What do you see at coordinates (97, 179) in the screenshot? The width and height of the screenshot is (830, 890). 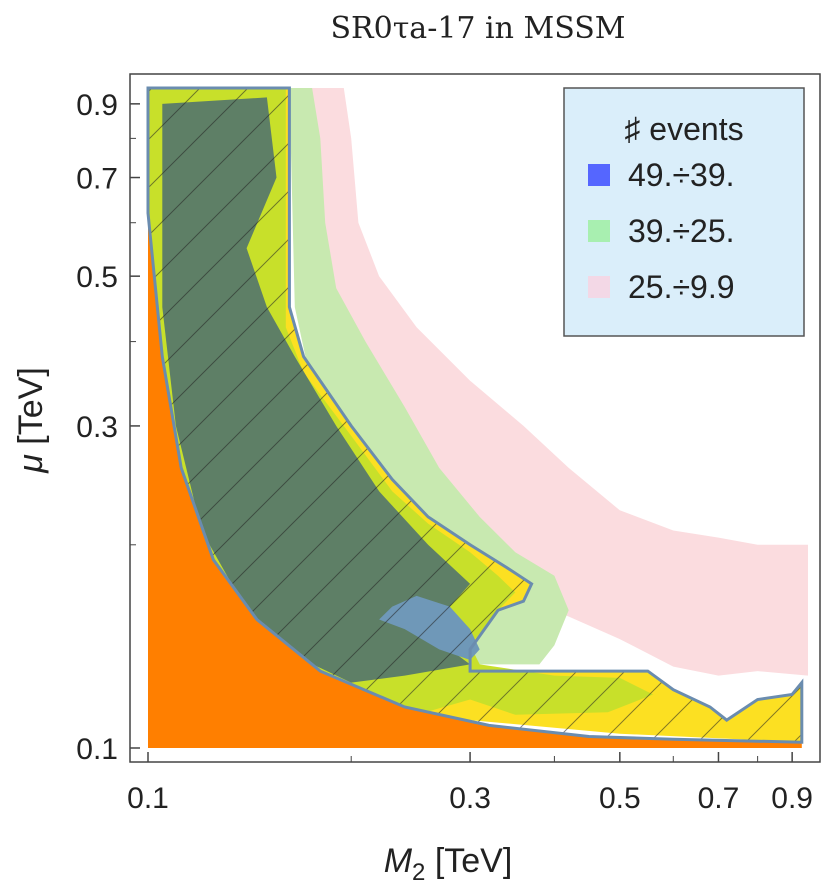 I see `y-tick-label: 0.7` at bounding box center [97, 179].